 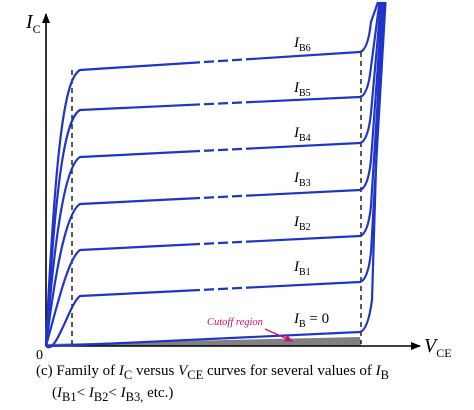 I want to click on cutoff-region-arrow, so click(x=278, y=335).